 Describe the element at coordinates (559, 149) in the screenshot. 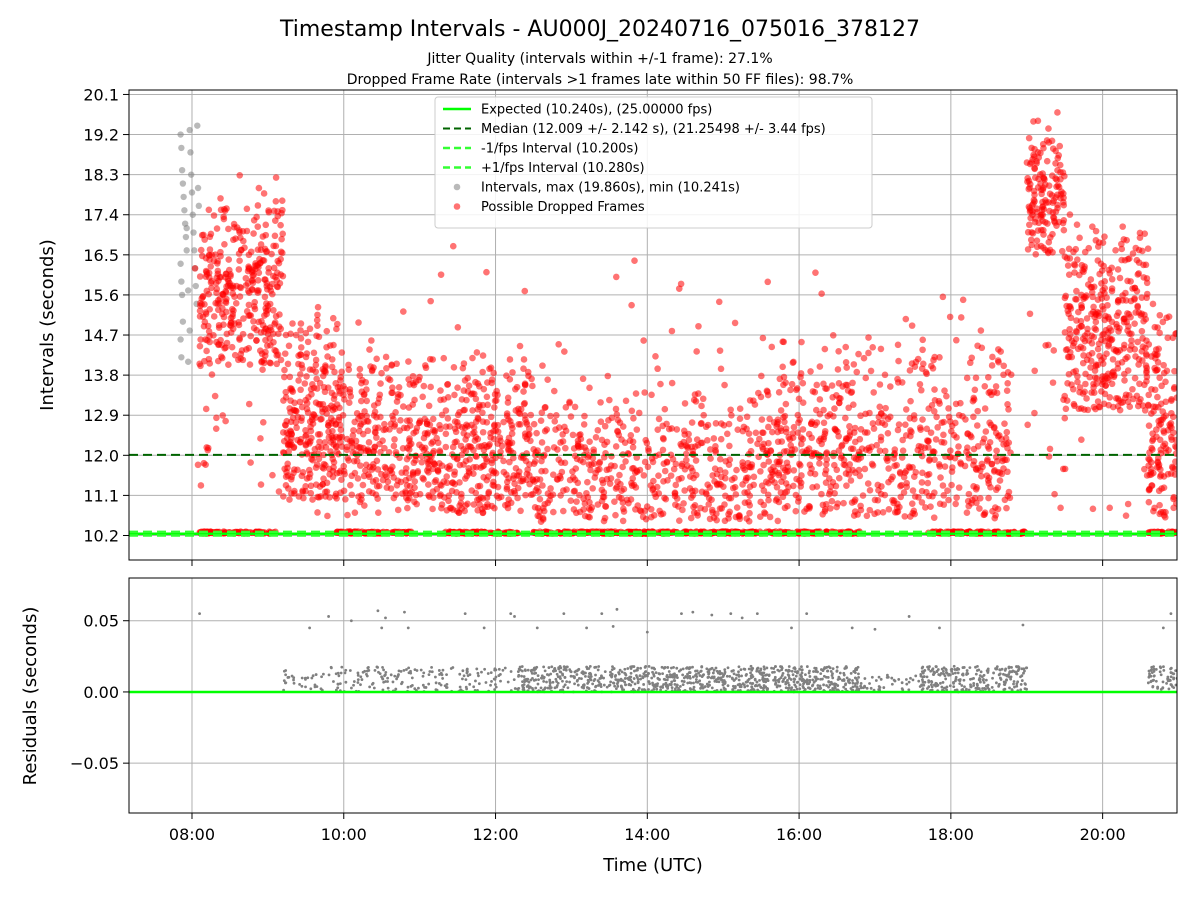

I see `legend-entry-label: -1/fps Interval (10.200s)` at that location.